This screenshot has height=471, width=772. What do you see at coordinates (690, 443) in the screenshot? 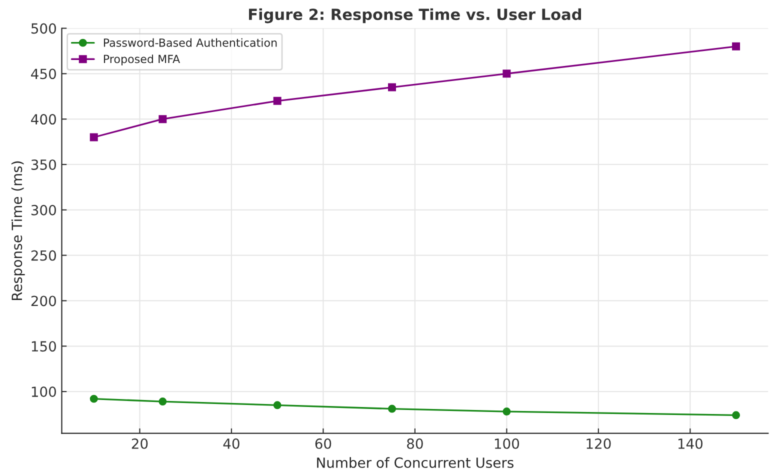
I see `x-tick-label: 140` at bounding box center [690, 443].